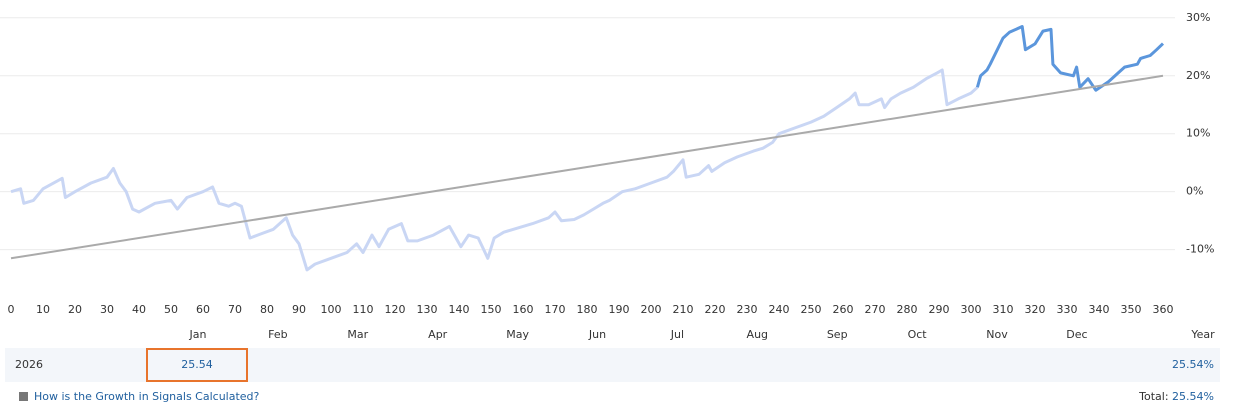 The image size is (1240, 411). I want to click on x-tick-label: 320, so click(1035, 309).